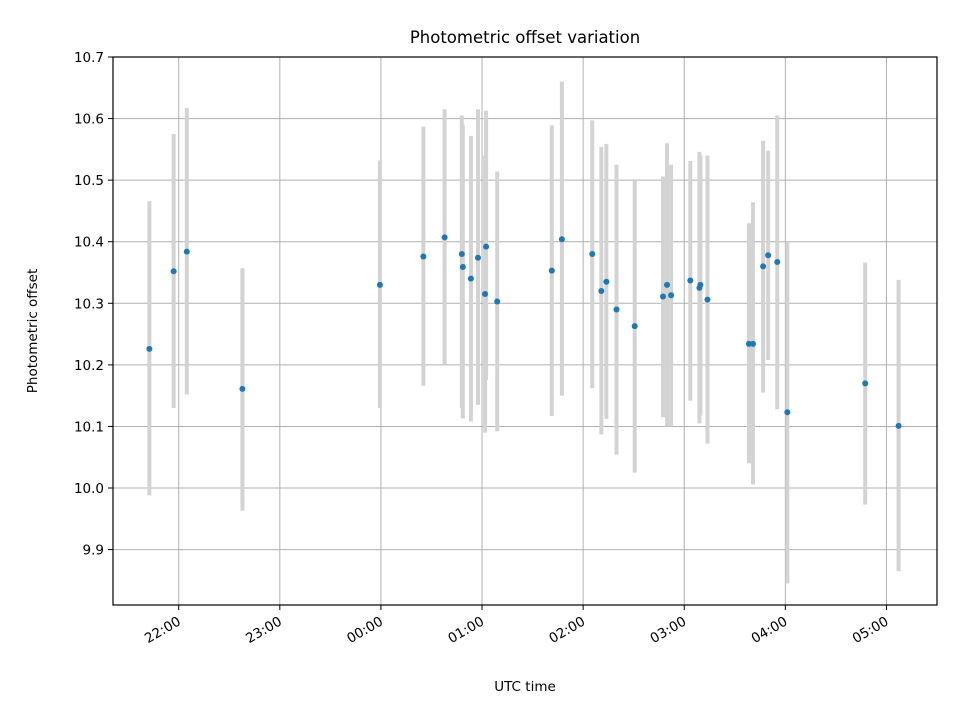  What do you see at coordinates (33, 331) in the screenshot?
I see `y-axis-label: Photometric offset` at bounding box center [33, 331].